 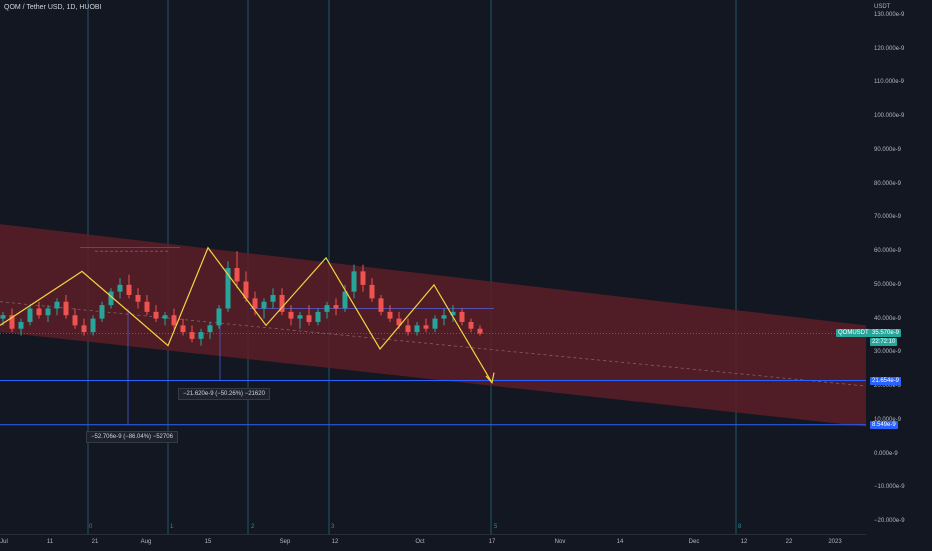 I want to click on channel-midline, so click(x=433, y=344).